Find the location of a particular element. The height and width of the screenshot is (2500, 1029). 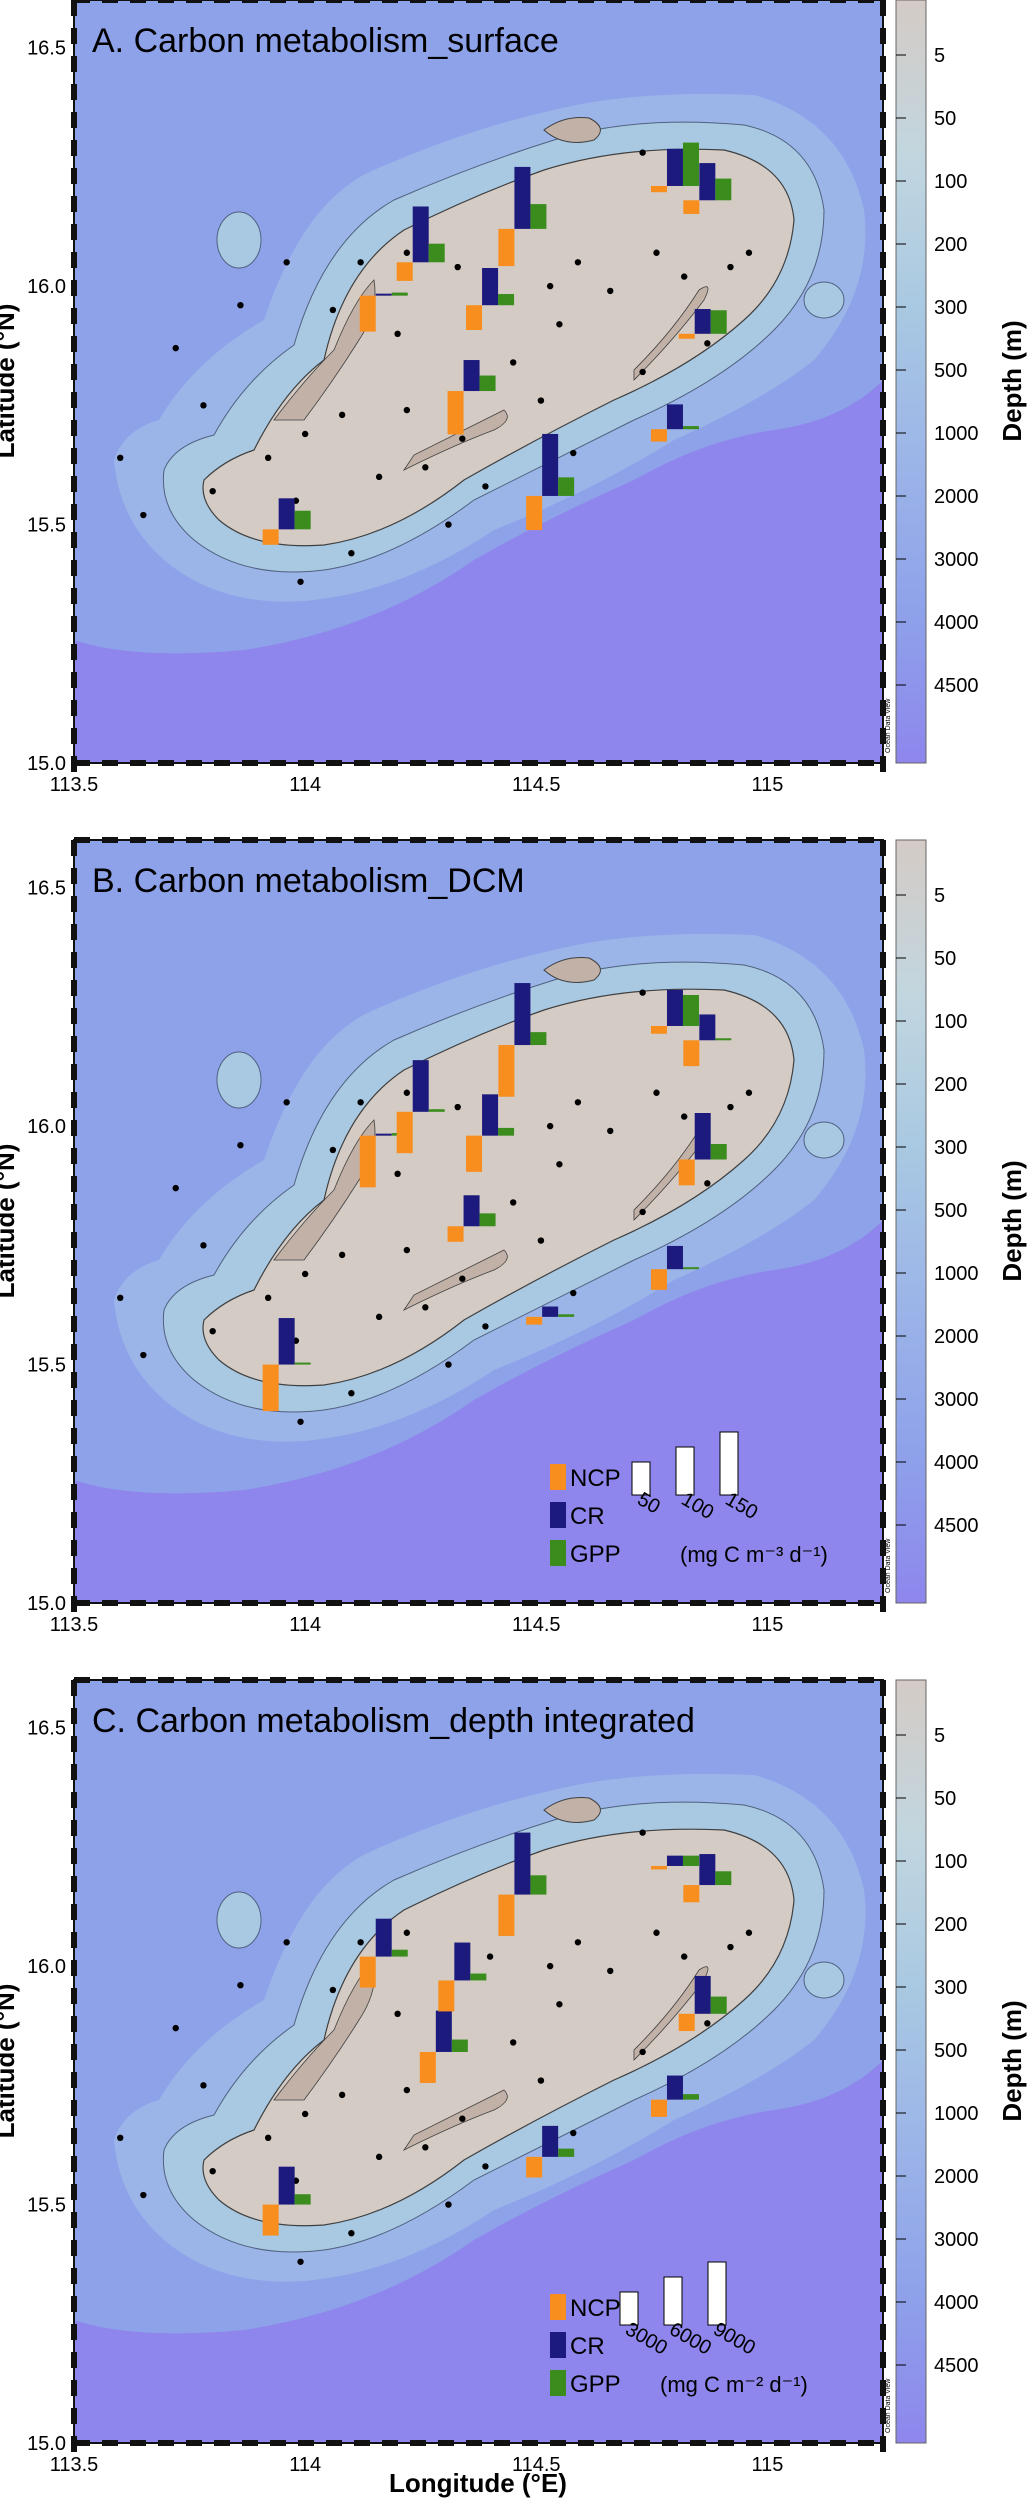

x-tick-label: 113.5 is located at coordinates (74, 2465).